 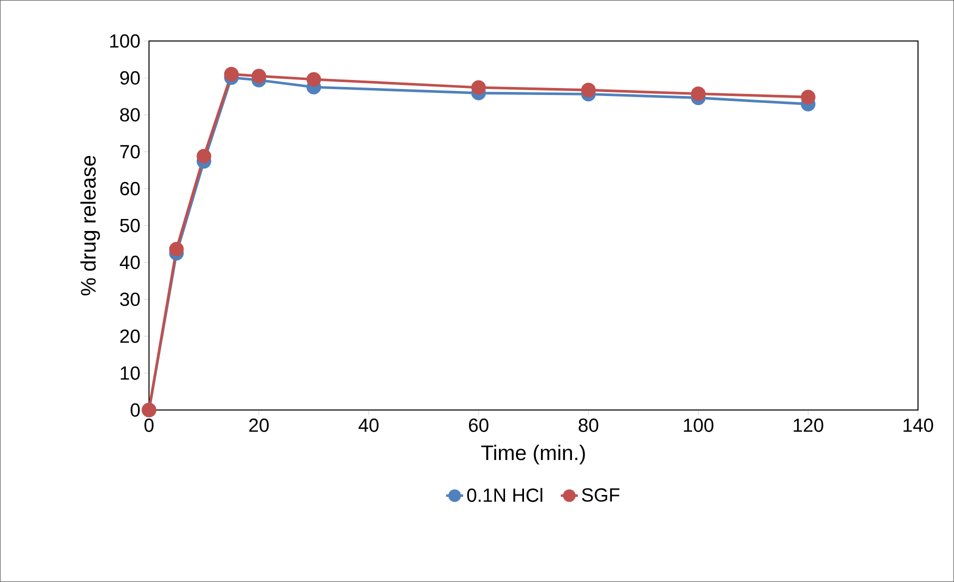 I want to click on x-tick-label: 40, so click(x=368, y=425).